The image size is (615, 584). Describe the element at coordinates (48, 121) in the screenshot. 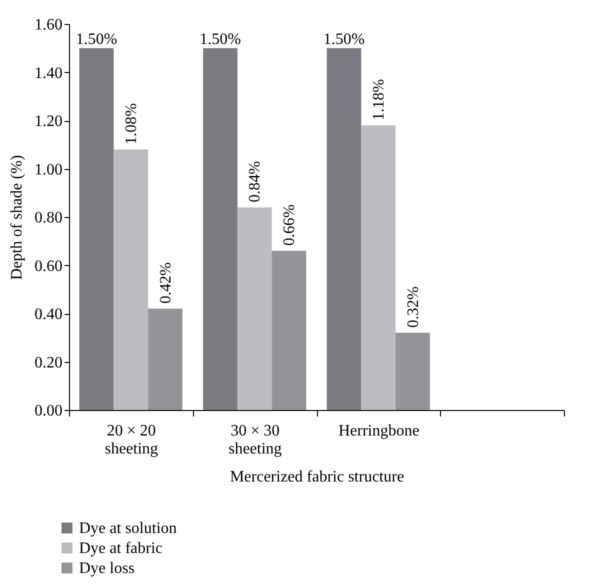

I see `y-tick-label: 1.20` at that location.